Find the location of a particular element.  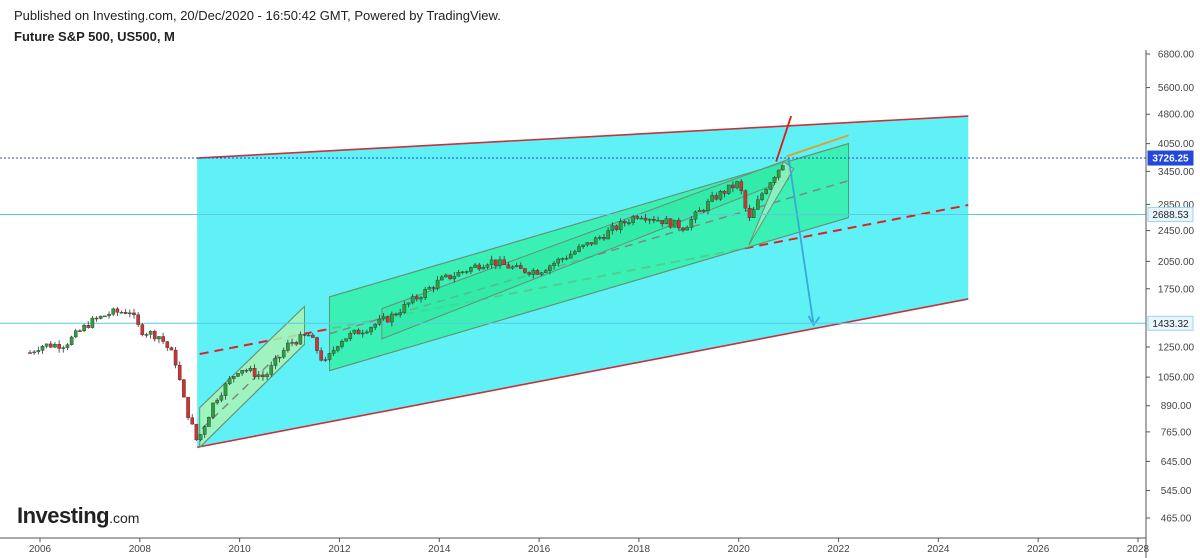

level-price-tag is located at coordinates (1170, 214).